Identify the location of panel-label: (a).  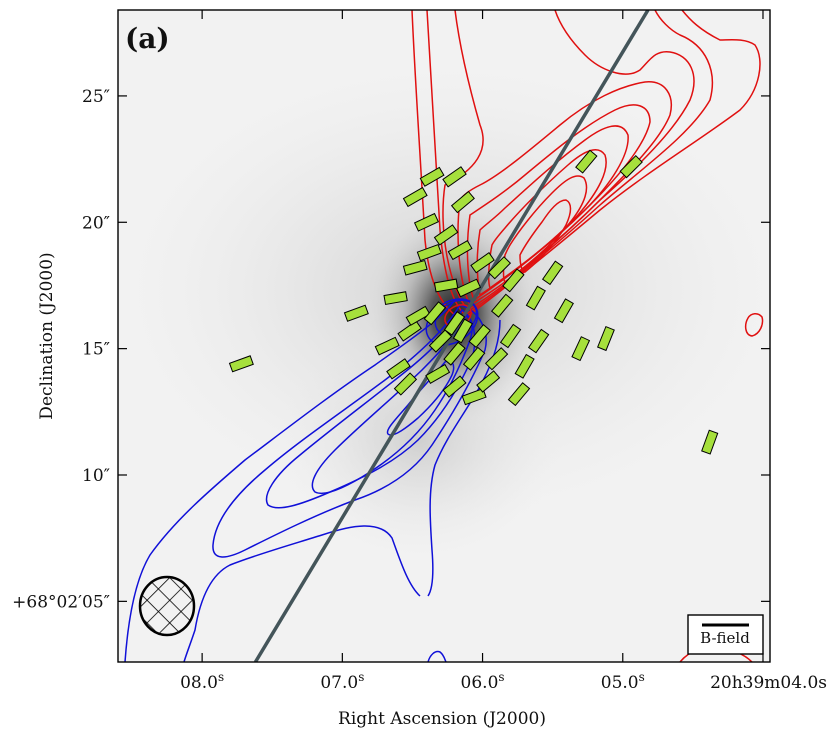
(147, 38).